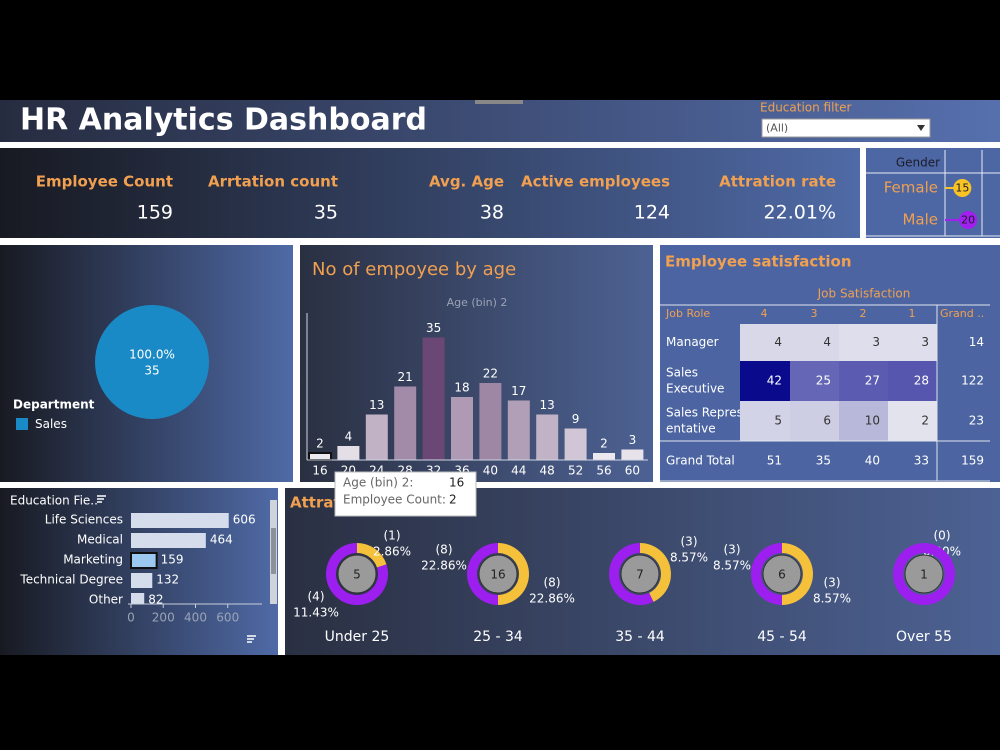 This screenshot has width=1000, height=750. I want to click on chart-title: Employee satisfaction, so click(758, 262).